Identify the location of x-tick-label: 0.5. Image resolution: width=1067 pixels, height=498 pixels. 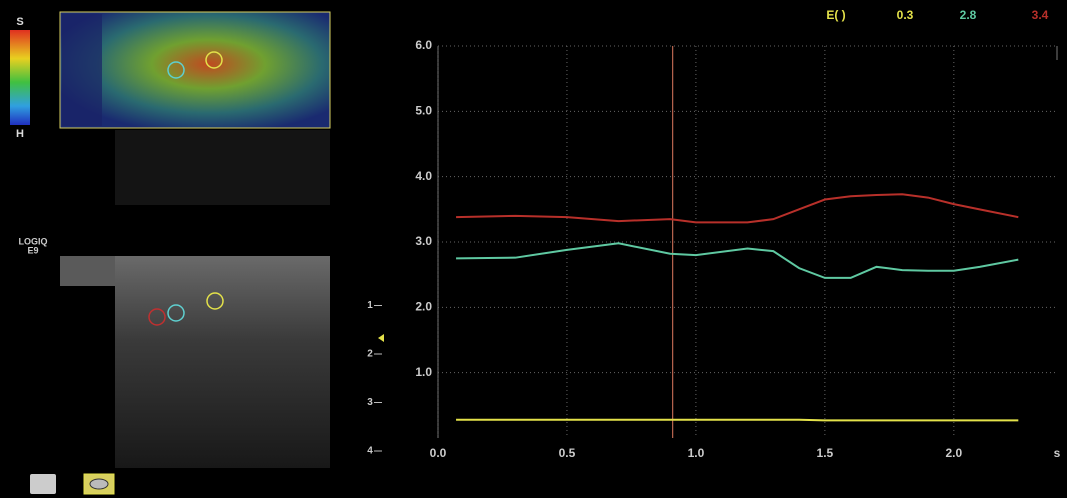
(567, 453).